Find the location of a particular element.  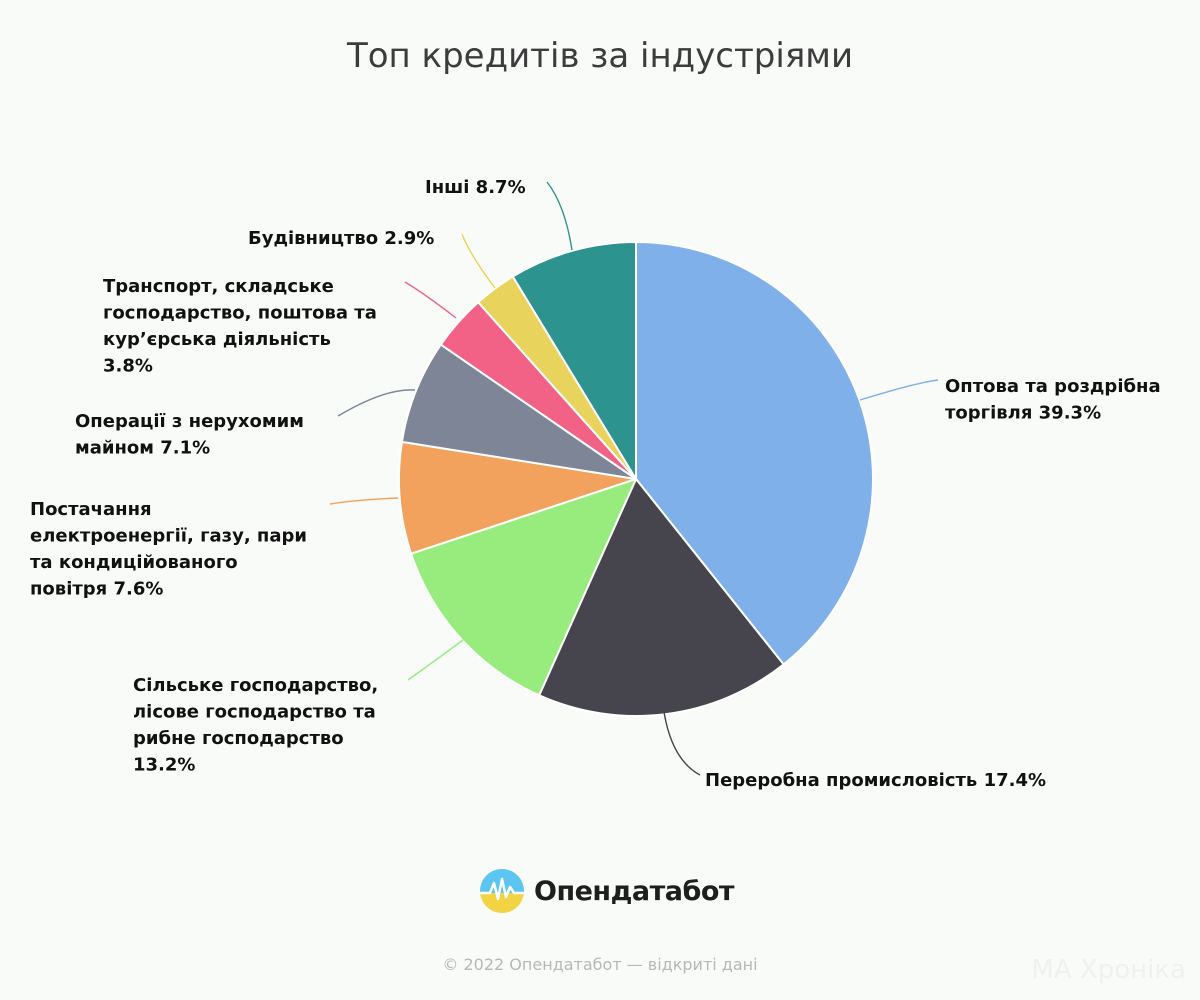

brand-logo: Опендатабот is located at coordinates (606, 891).